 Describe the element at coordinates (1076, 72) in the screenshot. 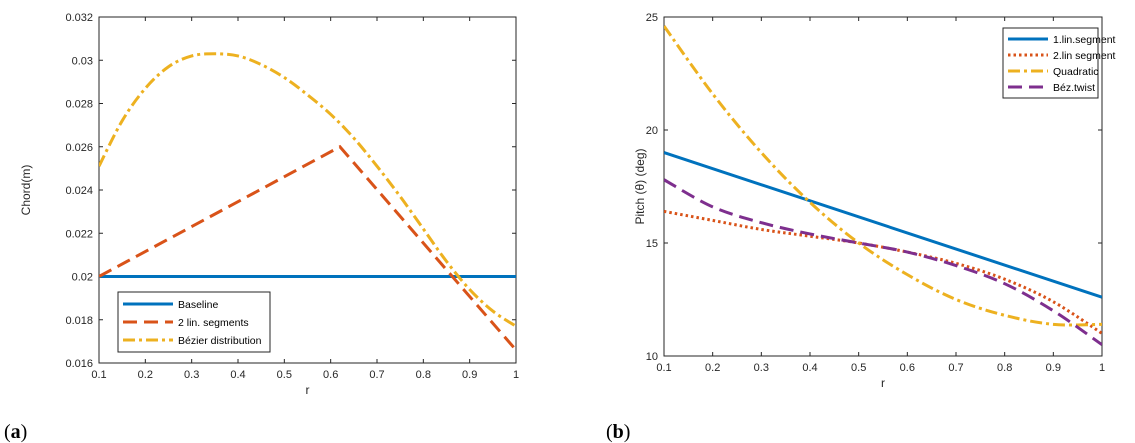

I see `legend-label: Quadratic` at that location.